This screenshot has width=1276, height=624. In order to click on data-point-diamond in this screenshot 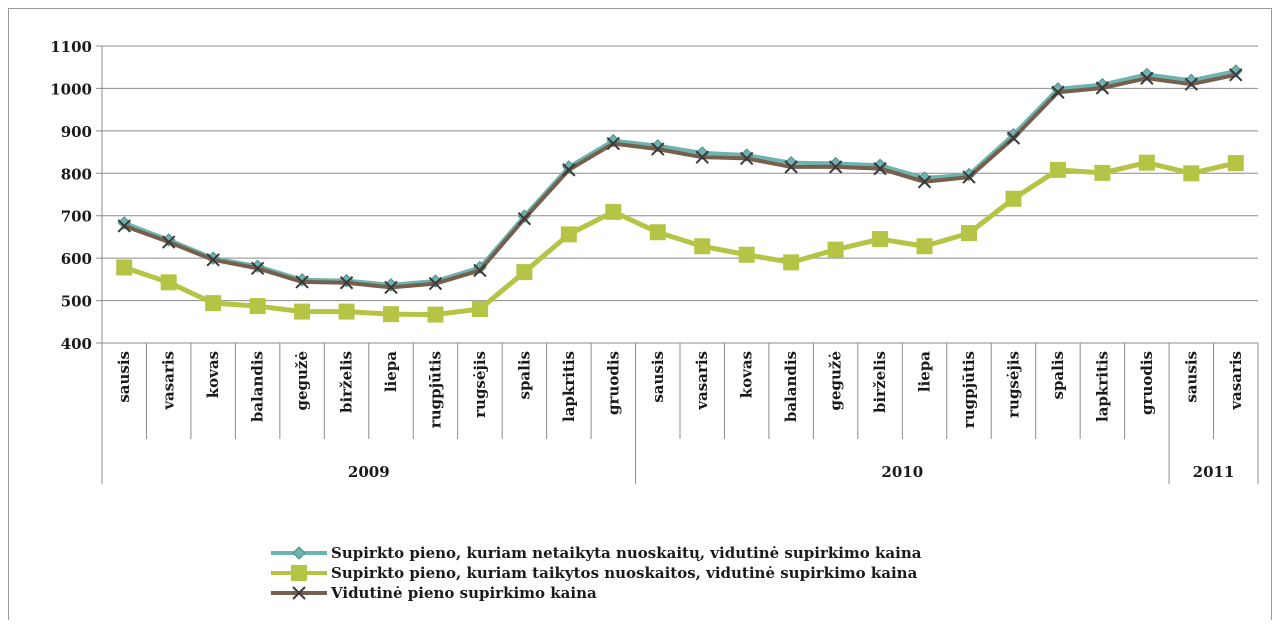, I will do `click(299, 553)`.